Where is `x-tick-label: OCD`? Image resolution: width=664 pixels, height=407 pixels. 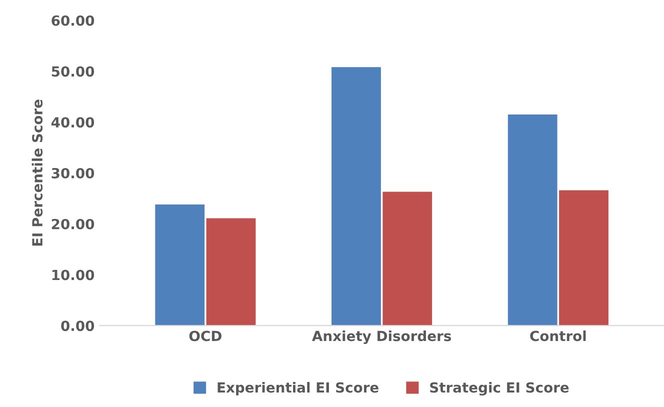 x-tick-label: OCD is located at coordinates (205, 336).